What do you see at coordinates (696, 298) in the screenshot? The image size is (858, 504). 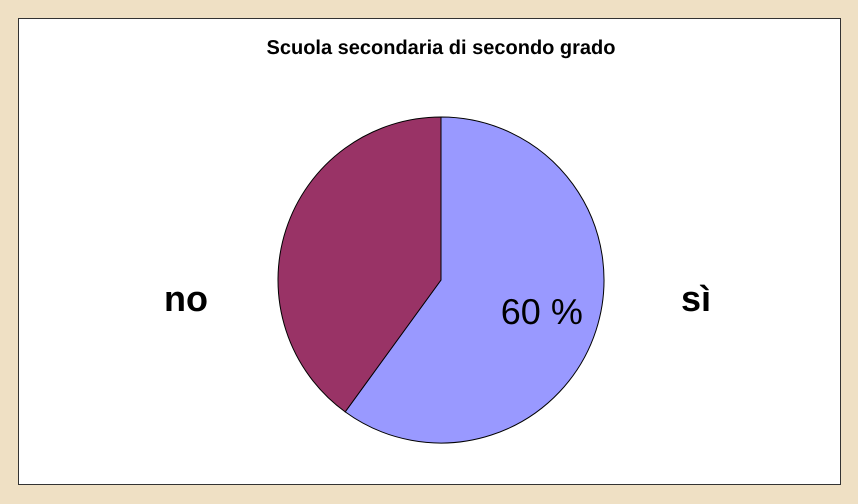 I see `slice-label: sì` at bounding box center [696, 298].